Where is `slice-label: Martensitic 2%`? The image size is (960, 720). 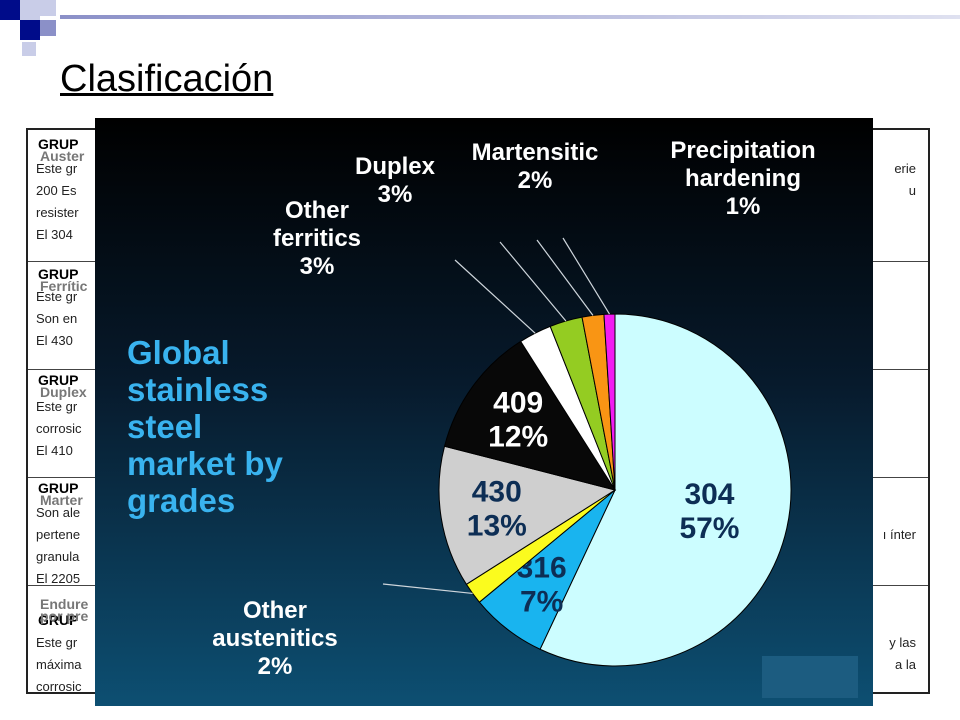 slice-label: Martensitic 2% is located at coordinates (535, 166).